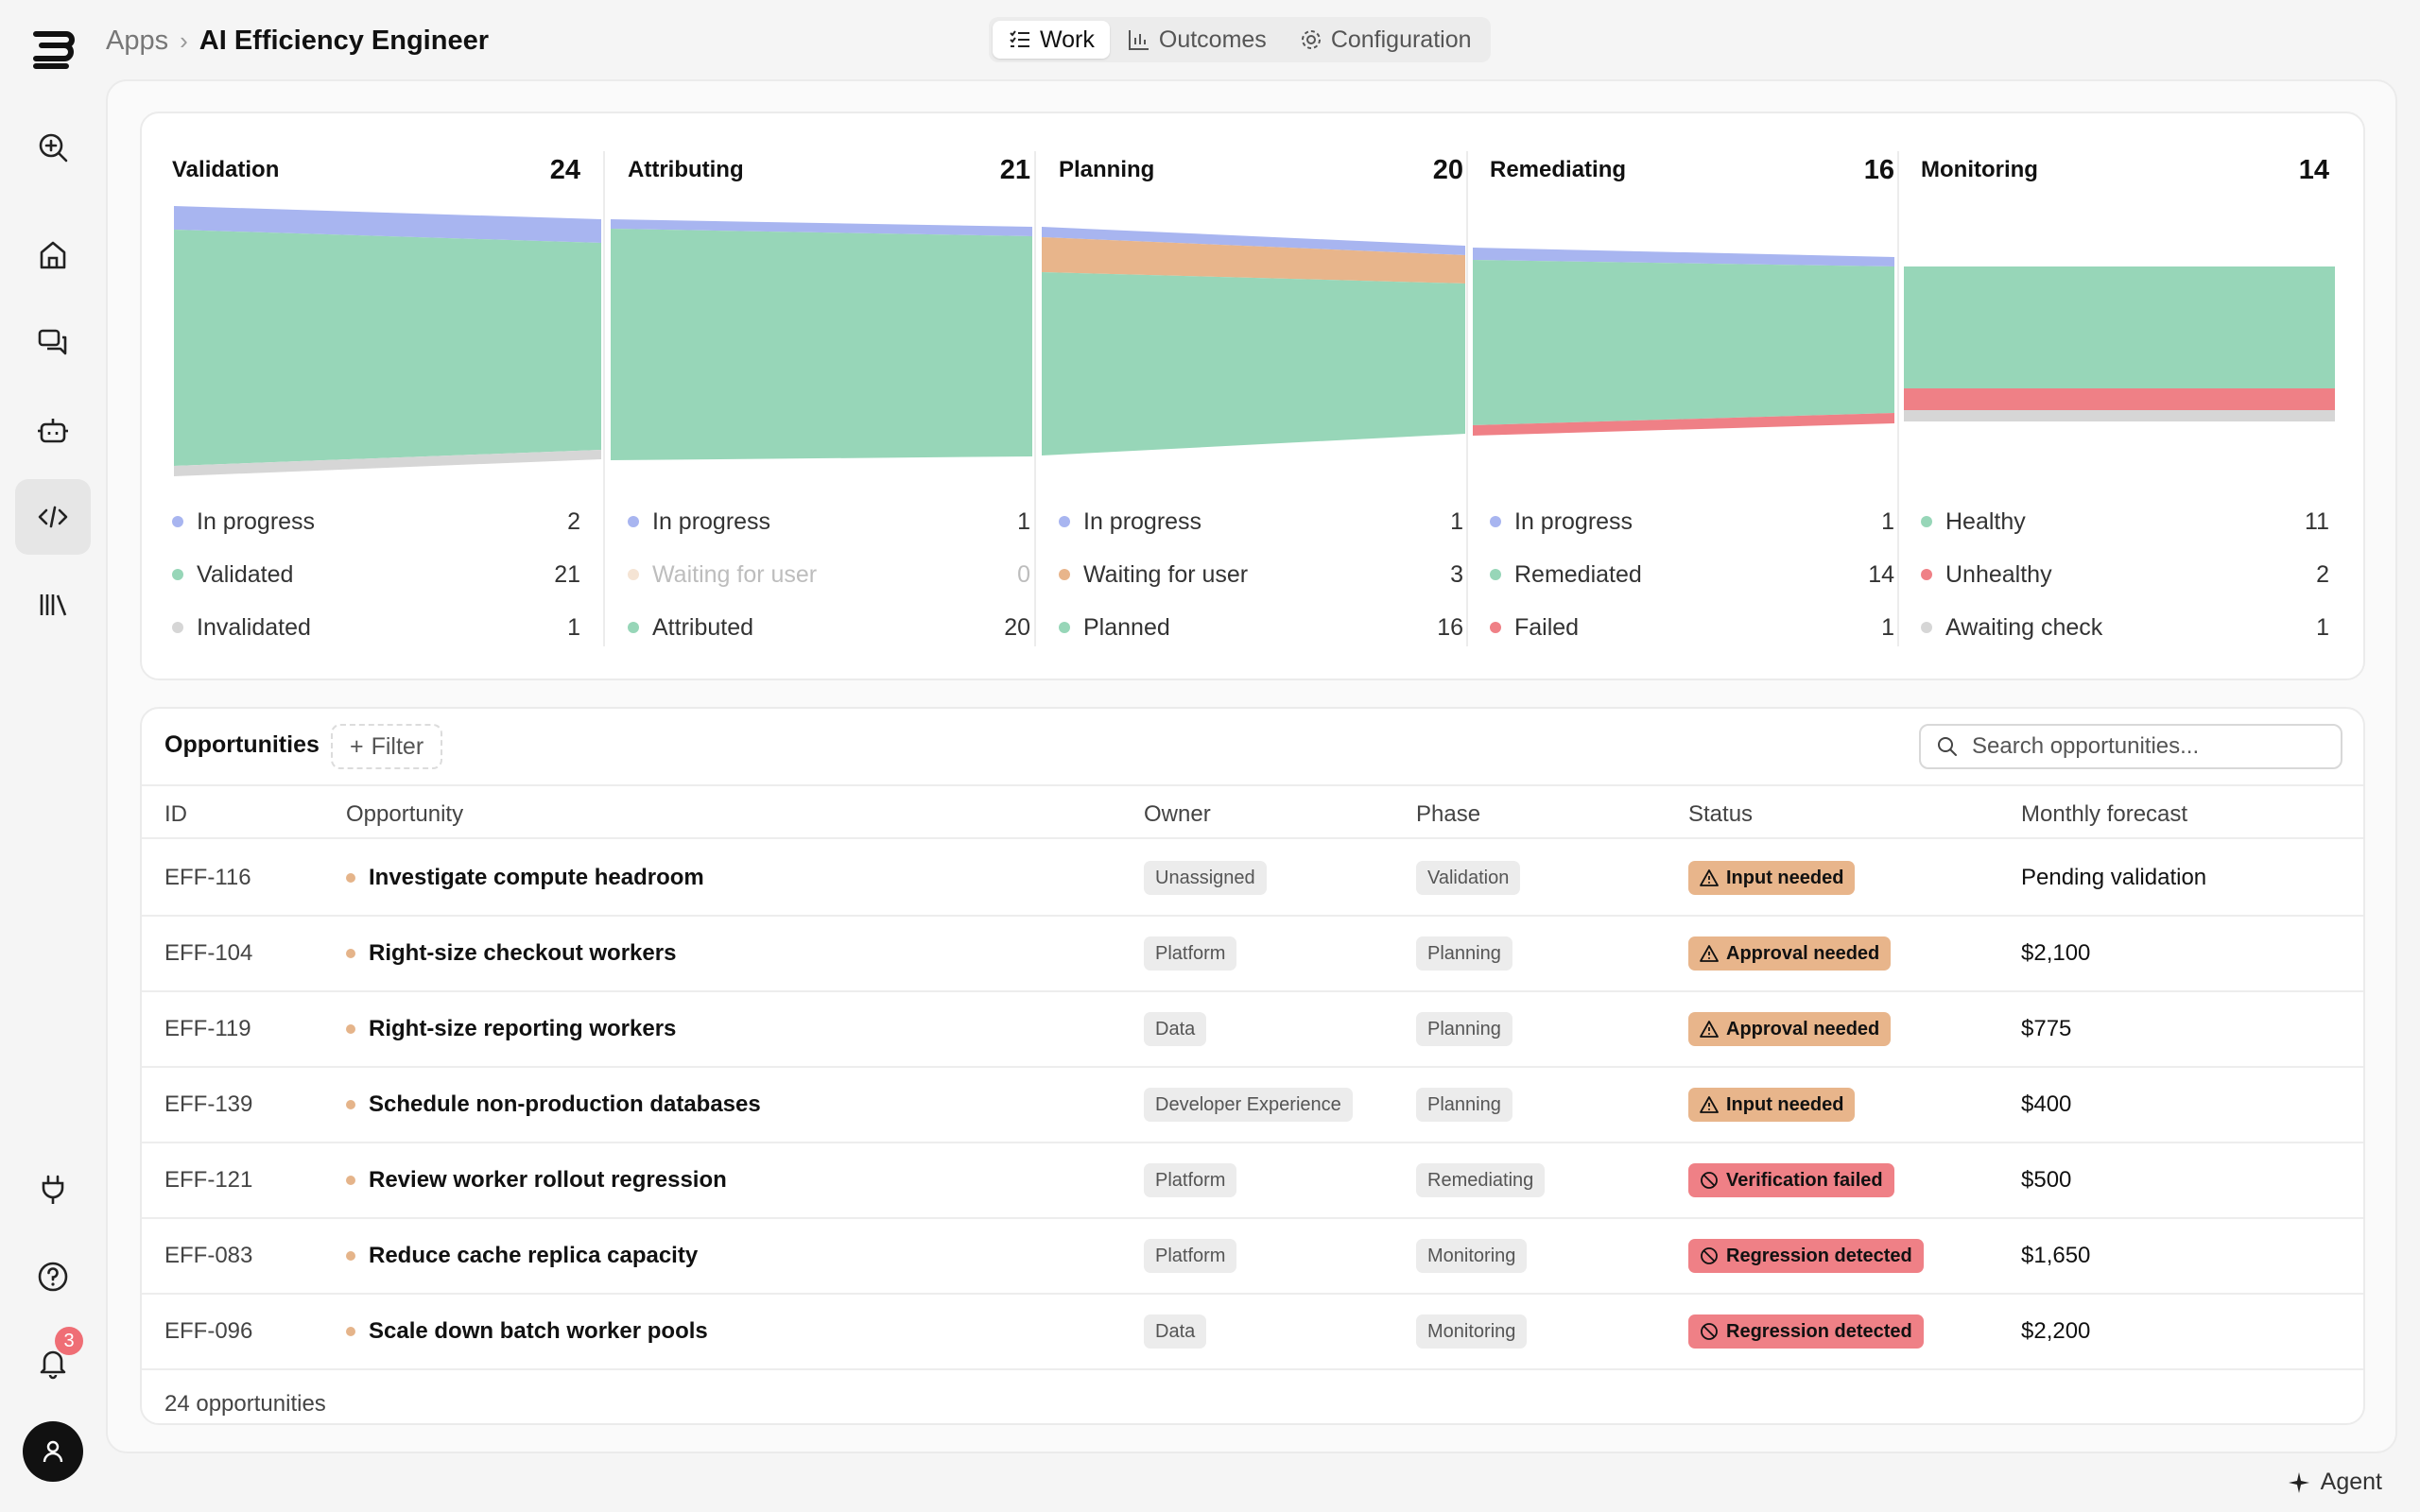 The width and height of the screenshot is (2420, 1512). I want to click on opportunity-name: Reduce cache replica capacity, so click(534, 1255).